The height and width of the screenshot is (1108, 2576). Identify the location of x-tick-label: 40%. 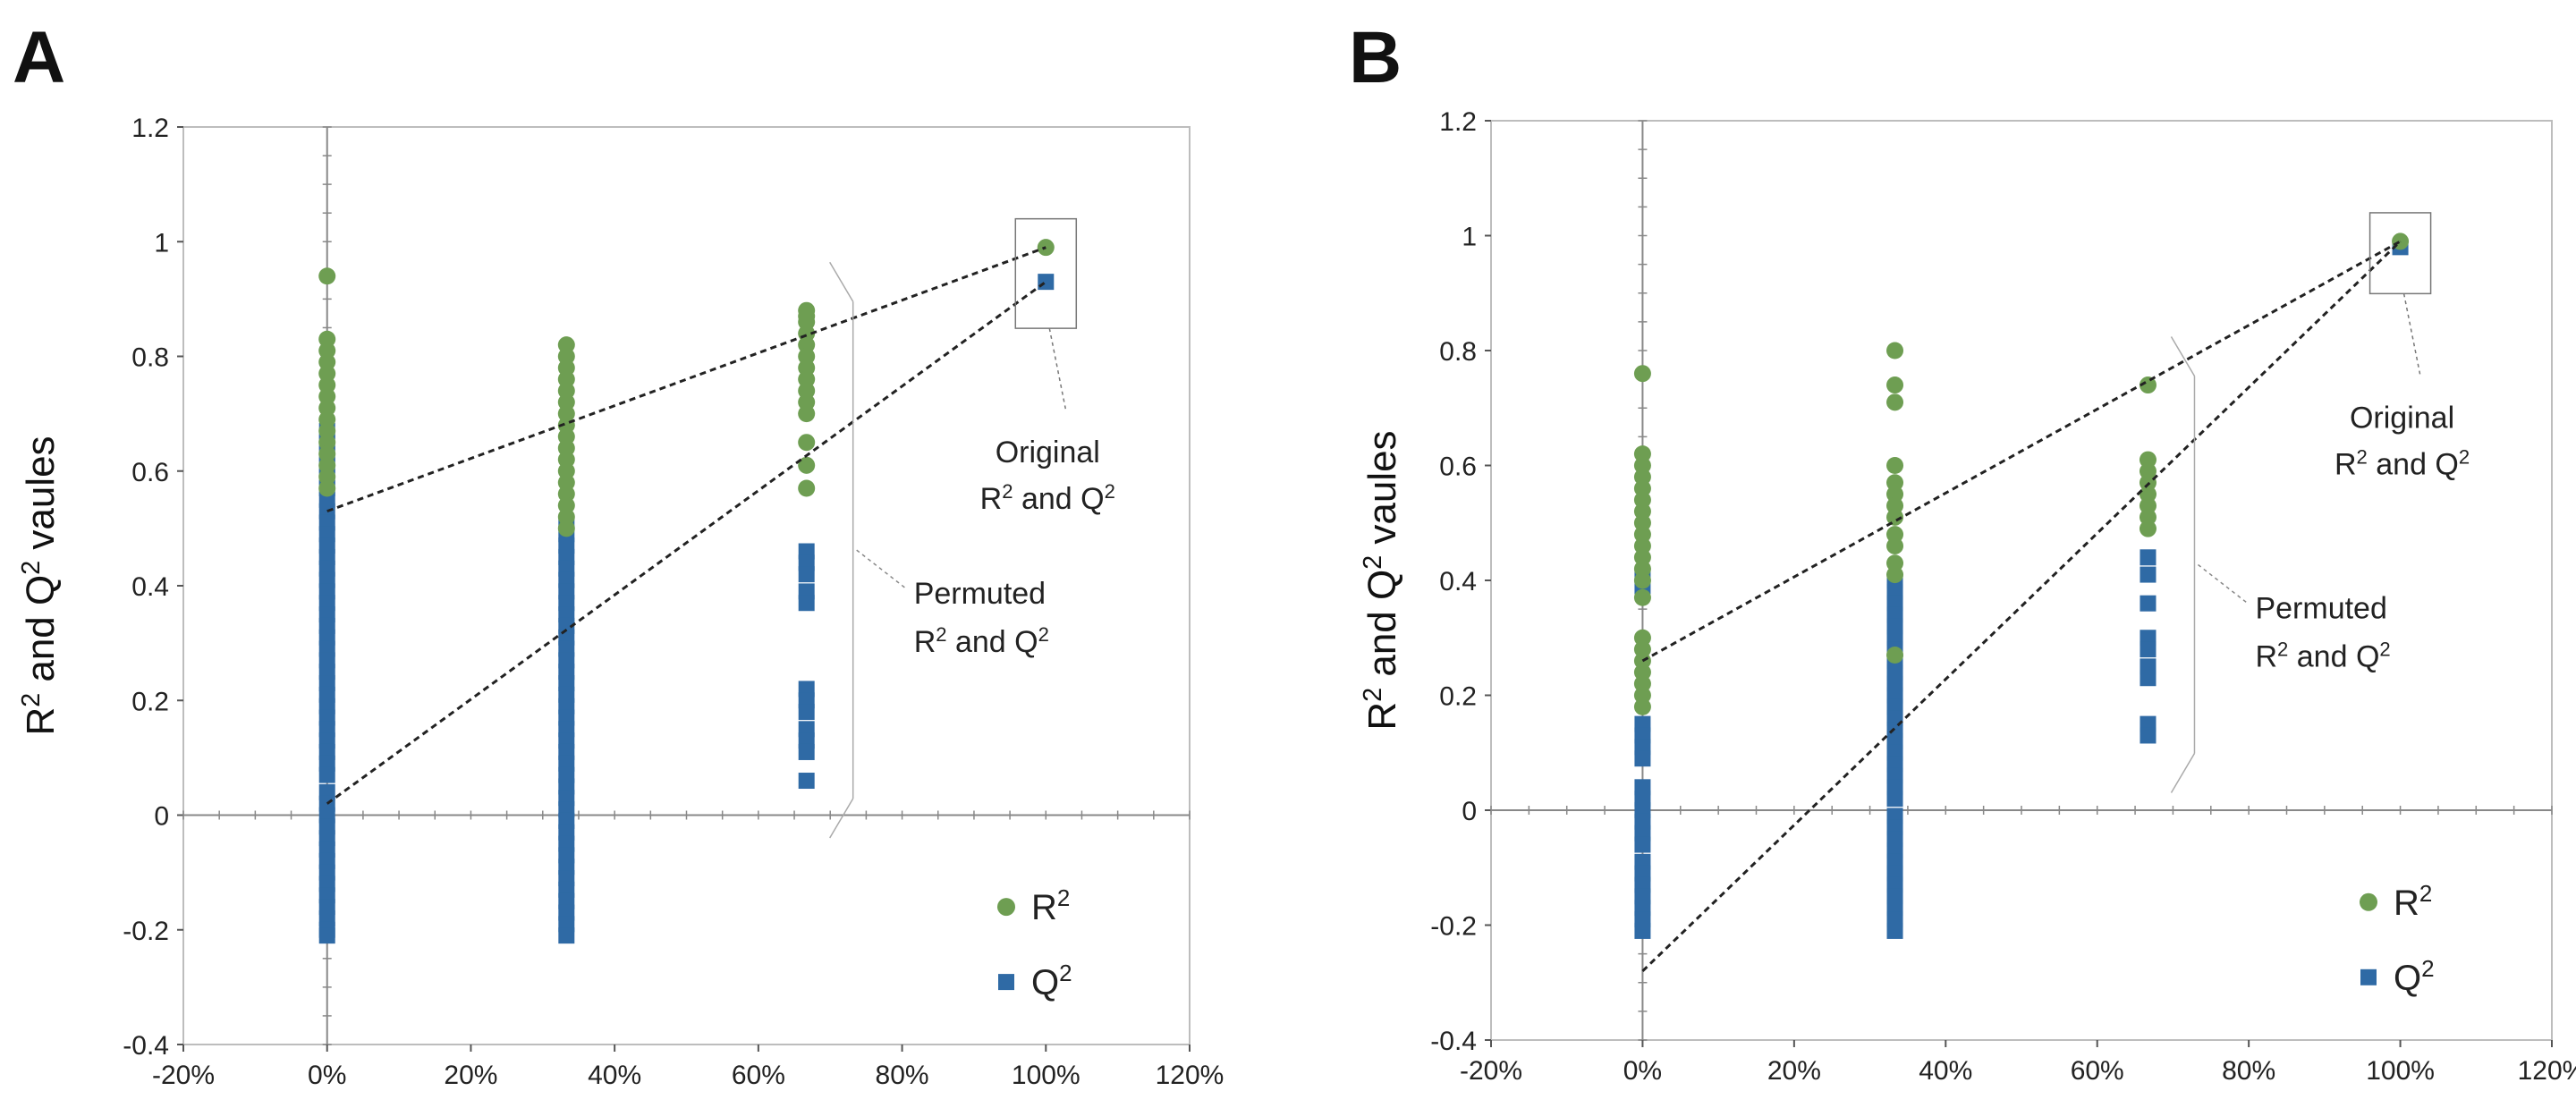
(614, 1075).